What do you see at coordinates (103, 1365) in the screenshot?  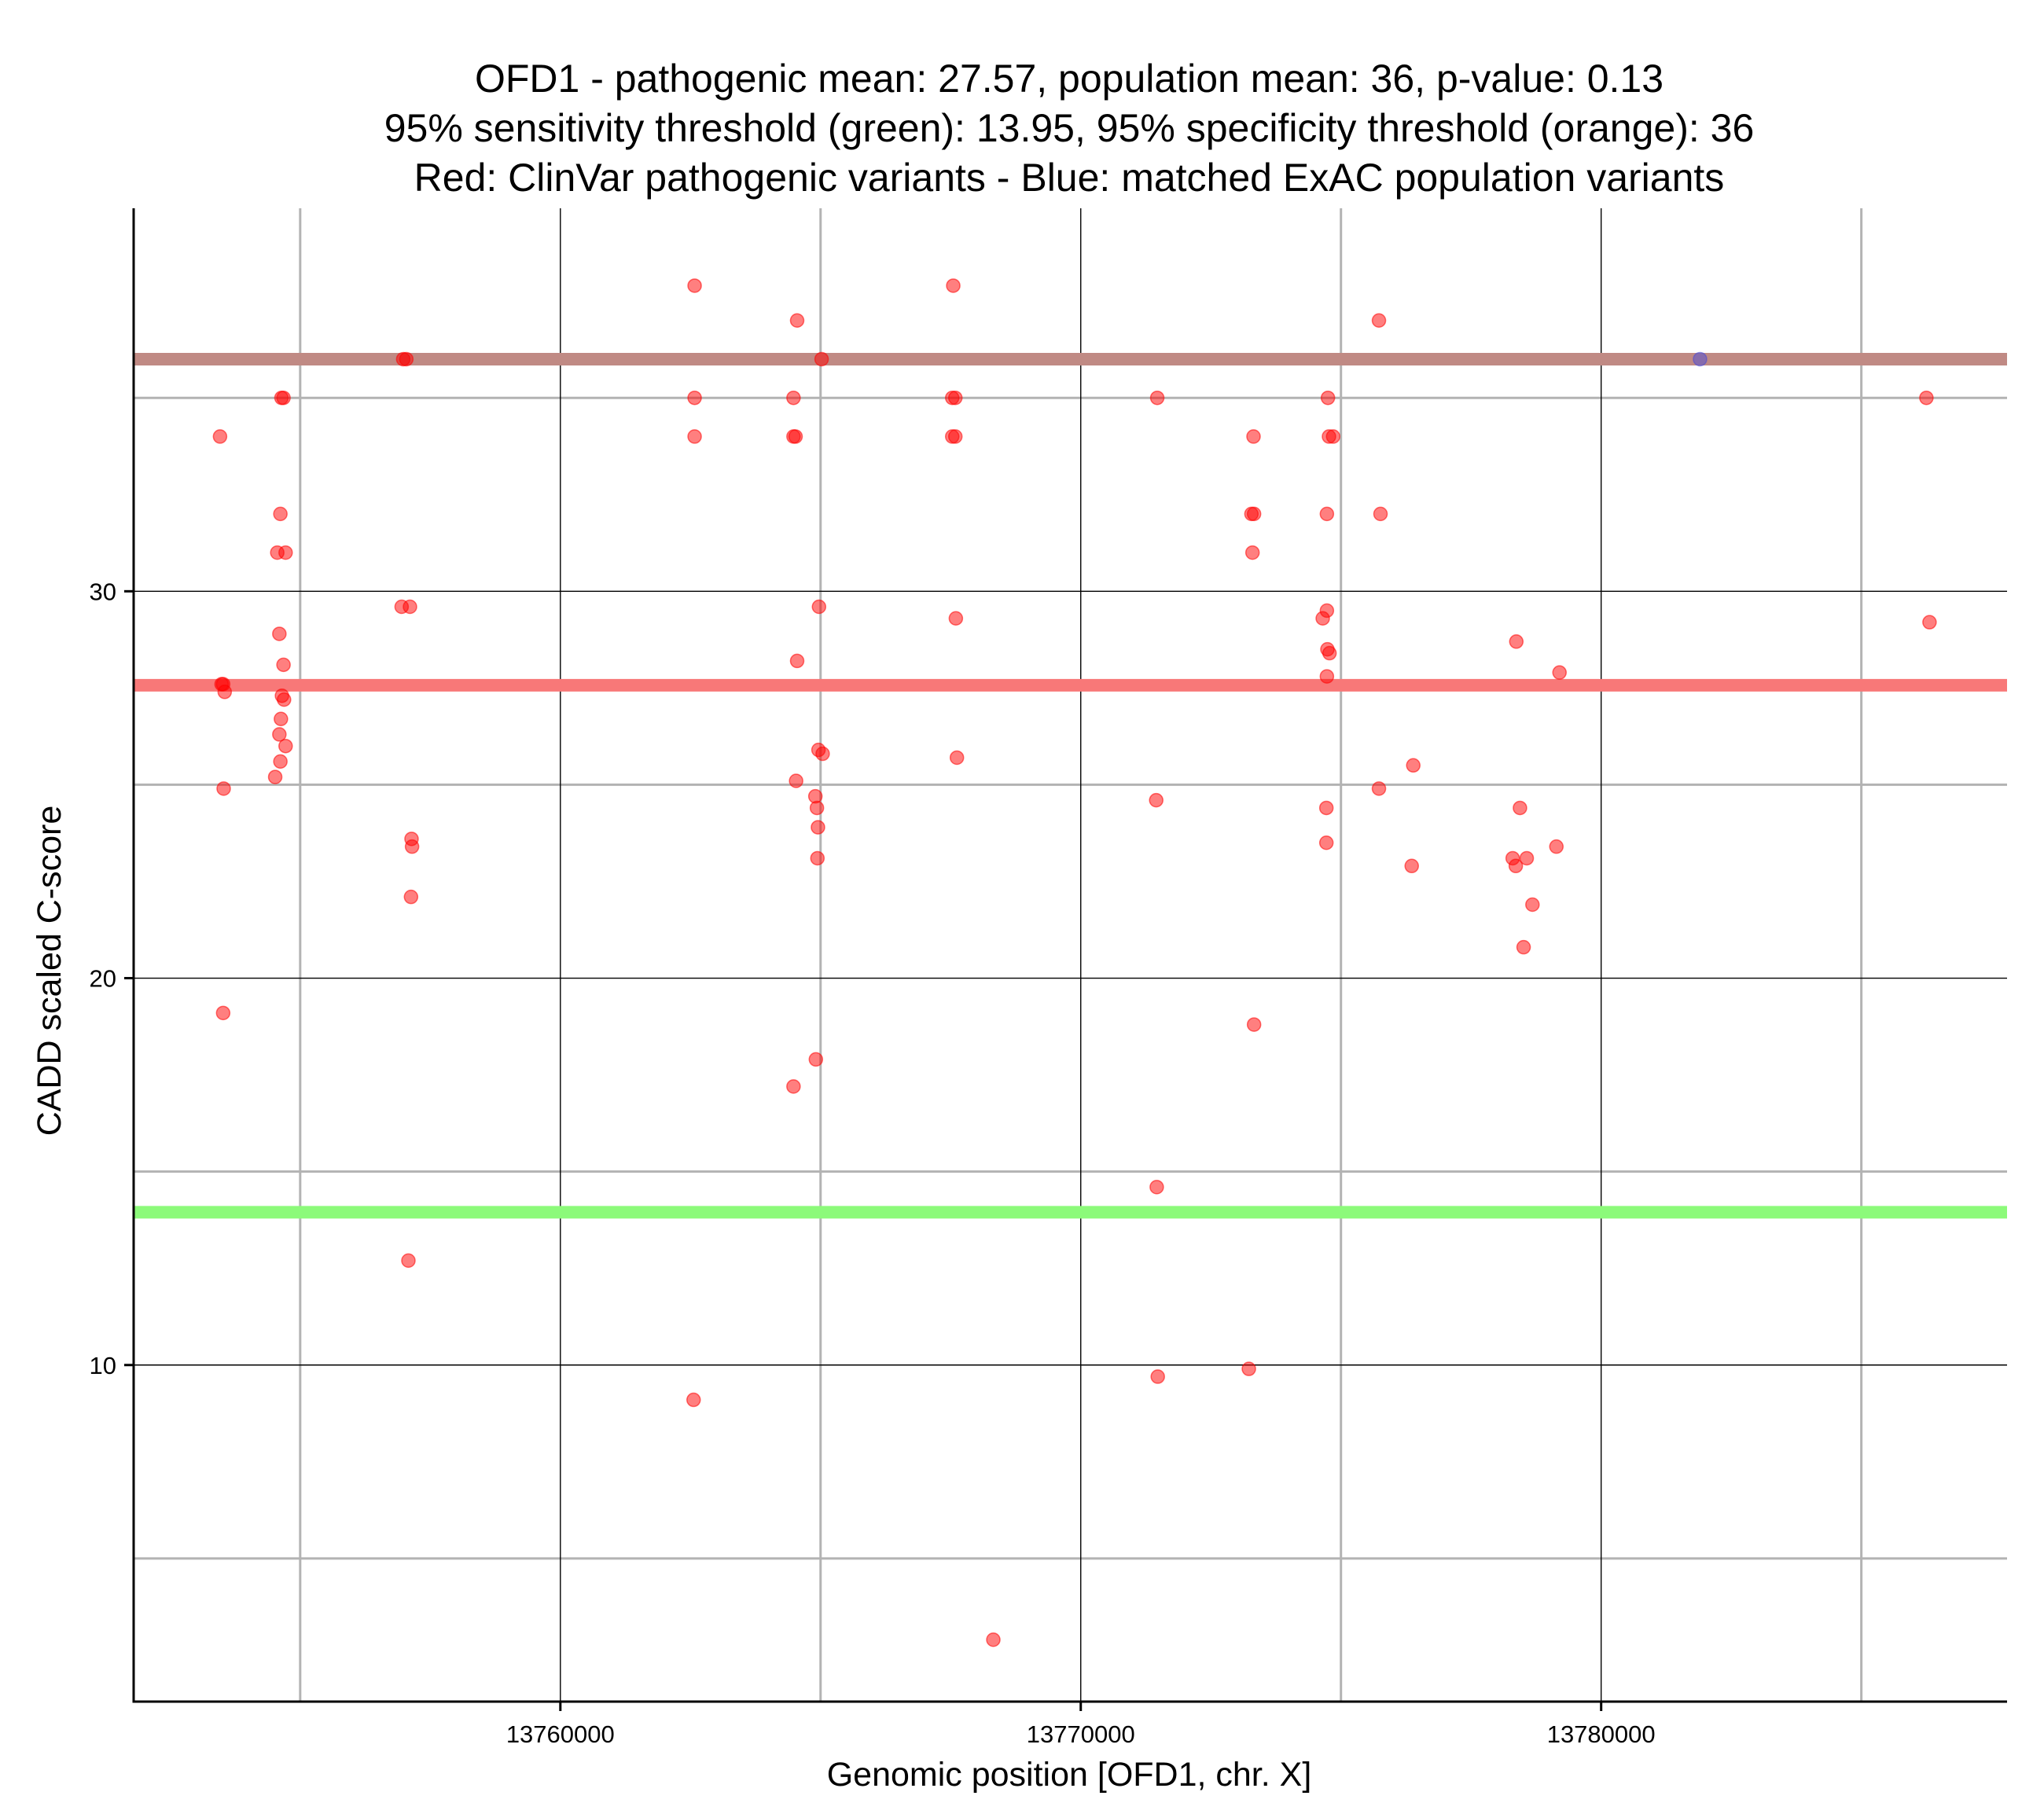 I see `y-tick-label: 10` at bounding box center [103, 1365].